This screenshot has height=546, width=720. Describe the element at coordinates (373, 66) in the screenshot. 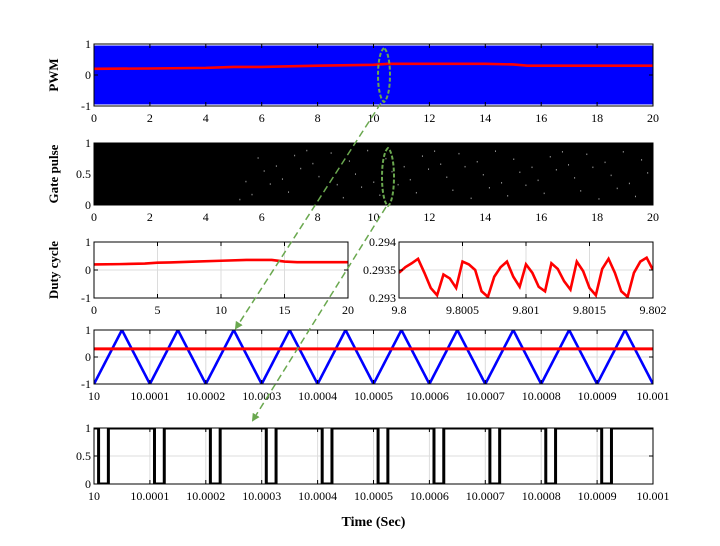

I see `series-line-duty` at that location.